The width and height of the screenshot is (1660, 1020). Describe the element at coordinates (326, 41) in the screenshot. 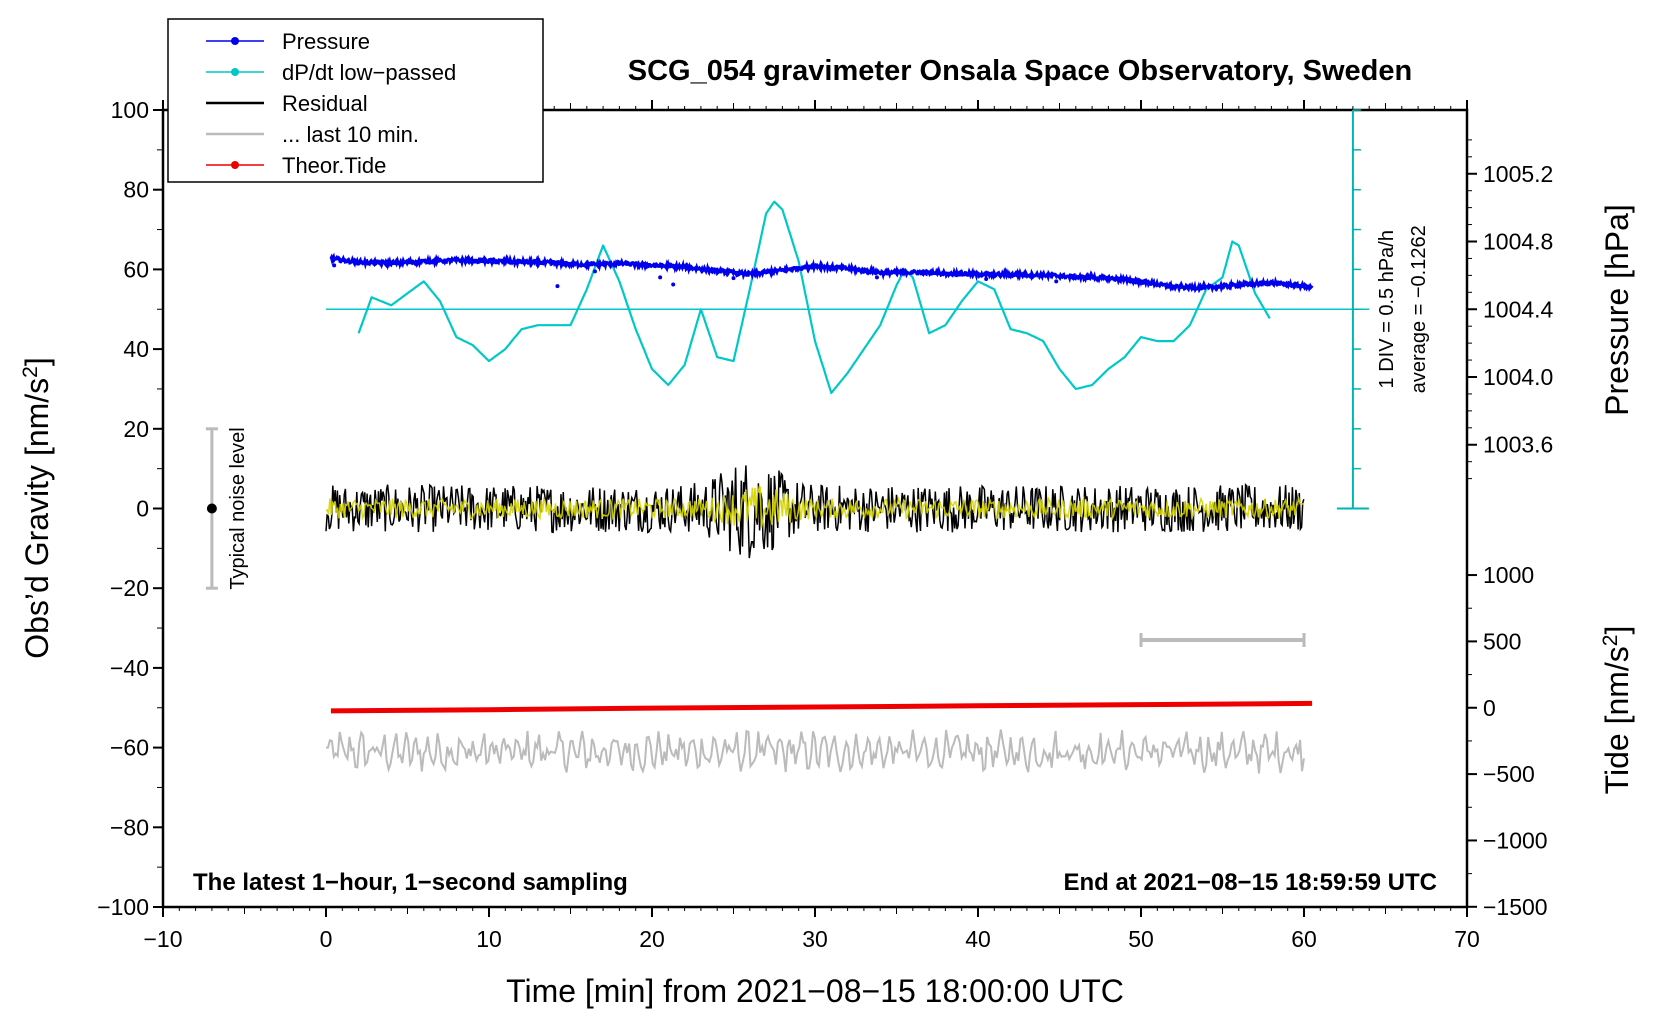

I see `legend-label: Pressure` at that location.